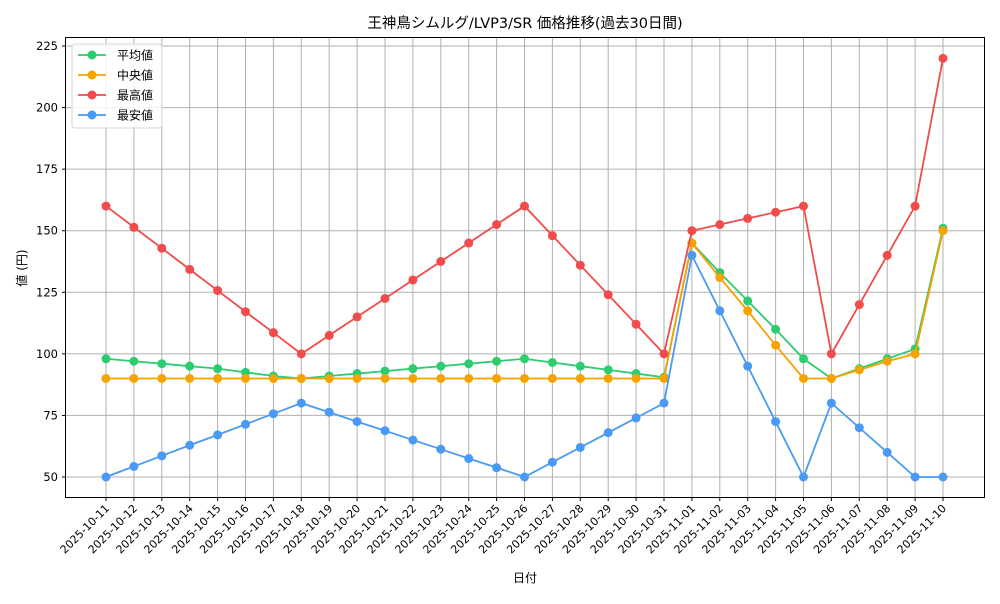  Describe the element at coordinates (47, 292) in the screenshot. I see `y-tick-label: 125` at that location.